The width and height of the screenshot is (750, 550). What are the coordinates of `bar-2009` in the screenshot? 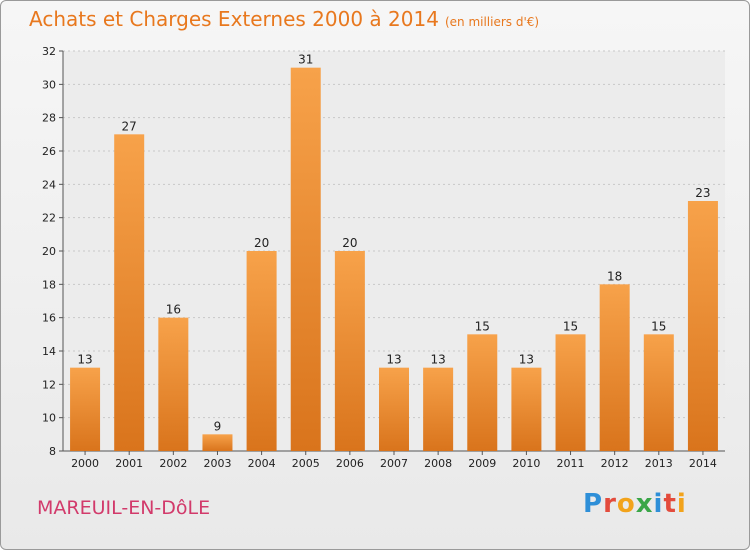 It's located at (482, 392).